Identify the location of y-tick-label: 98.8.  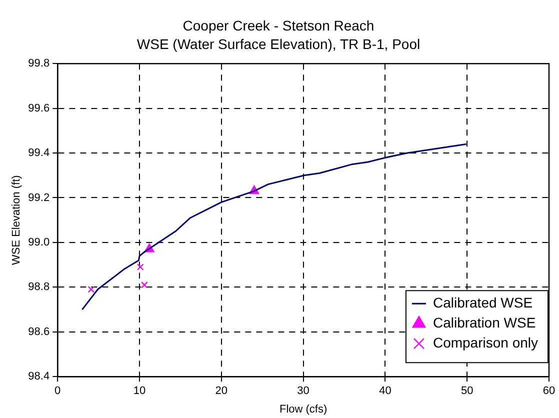
(39, 287).